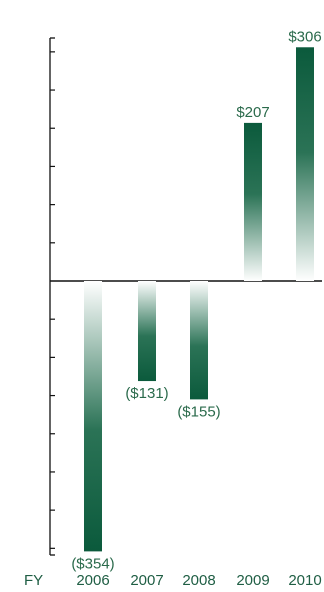 The height and width of the screenshot is (592, 324). Describe the element at coordinates (146, 580) in the screenshot. I see `x-tick-label-2007: 2007` at that location.